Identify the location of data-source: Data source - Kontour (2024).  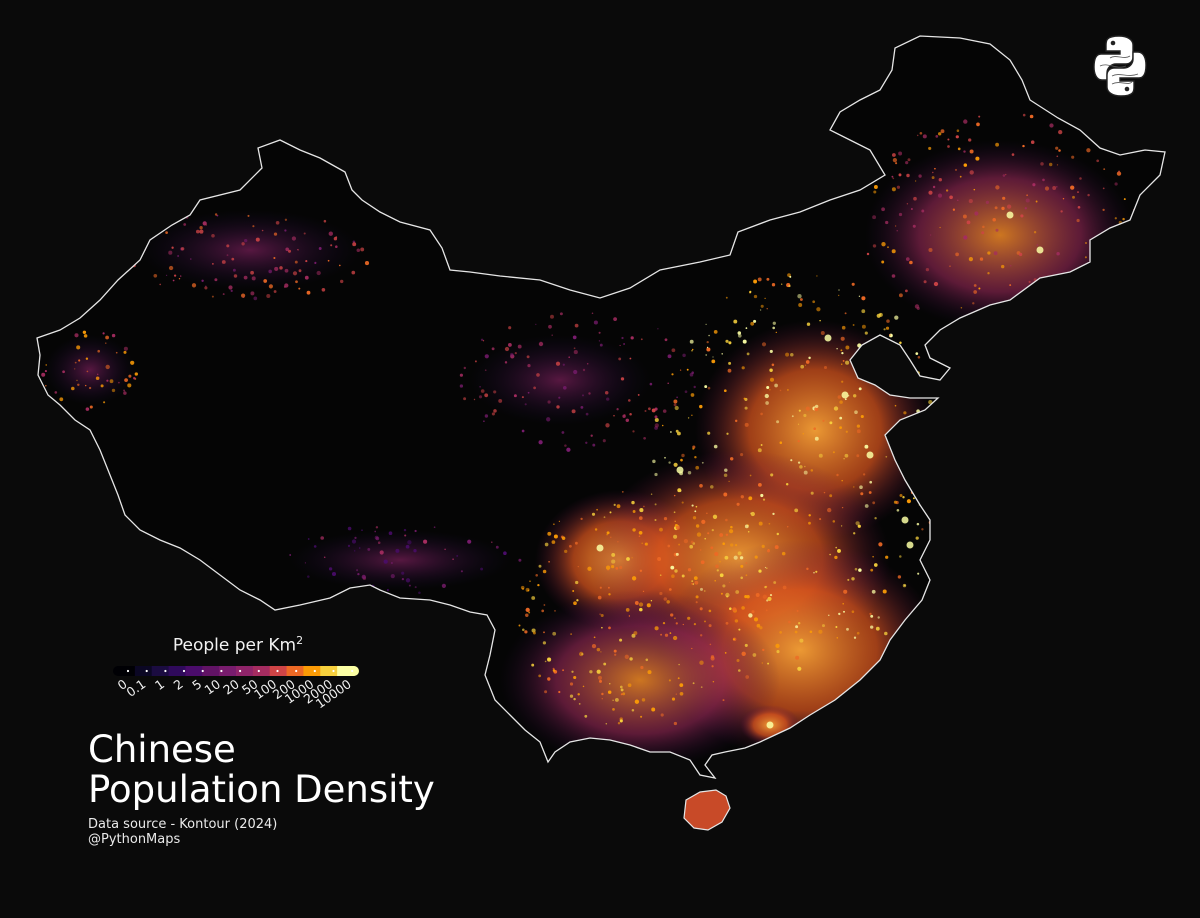
(183, 824).